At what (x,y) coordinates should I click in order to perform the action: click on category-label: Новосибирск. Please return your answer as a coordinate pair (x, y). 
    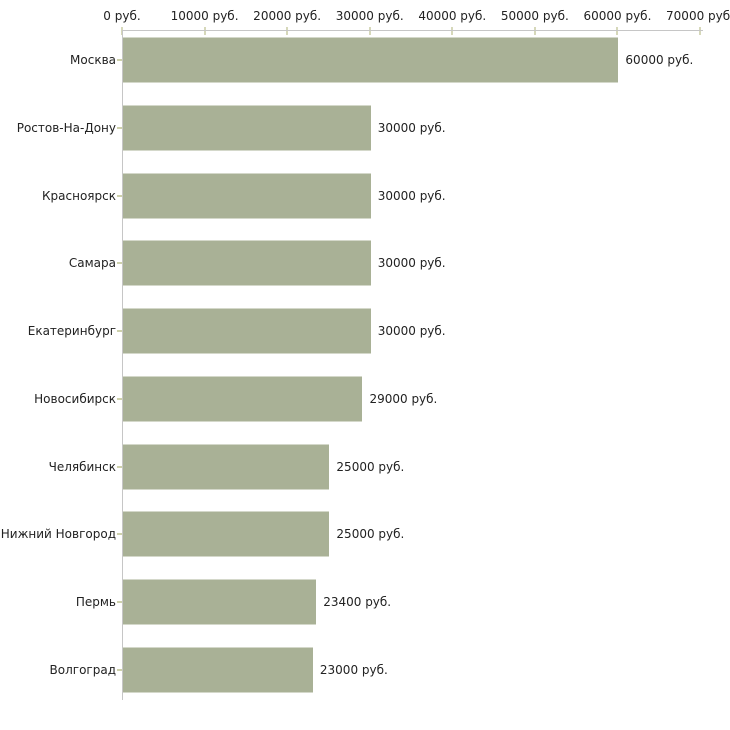
    Looking at the image, I should click on (75, 398).